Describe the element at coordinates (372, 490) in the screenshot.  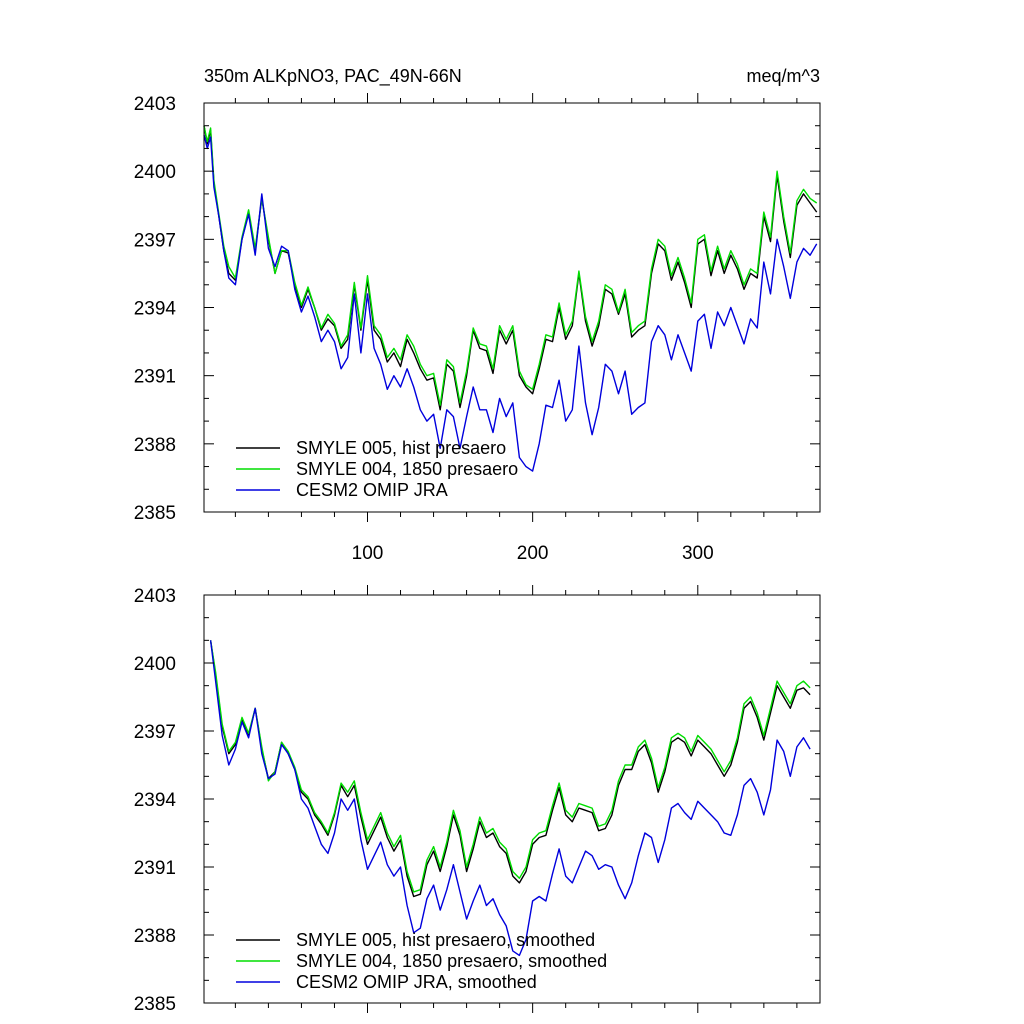
I see `legend-label-3: CESM2 OMIP JRA` at that location.